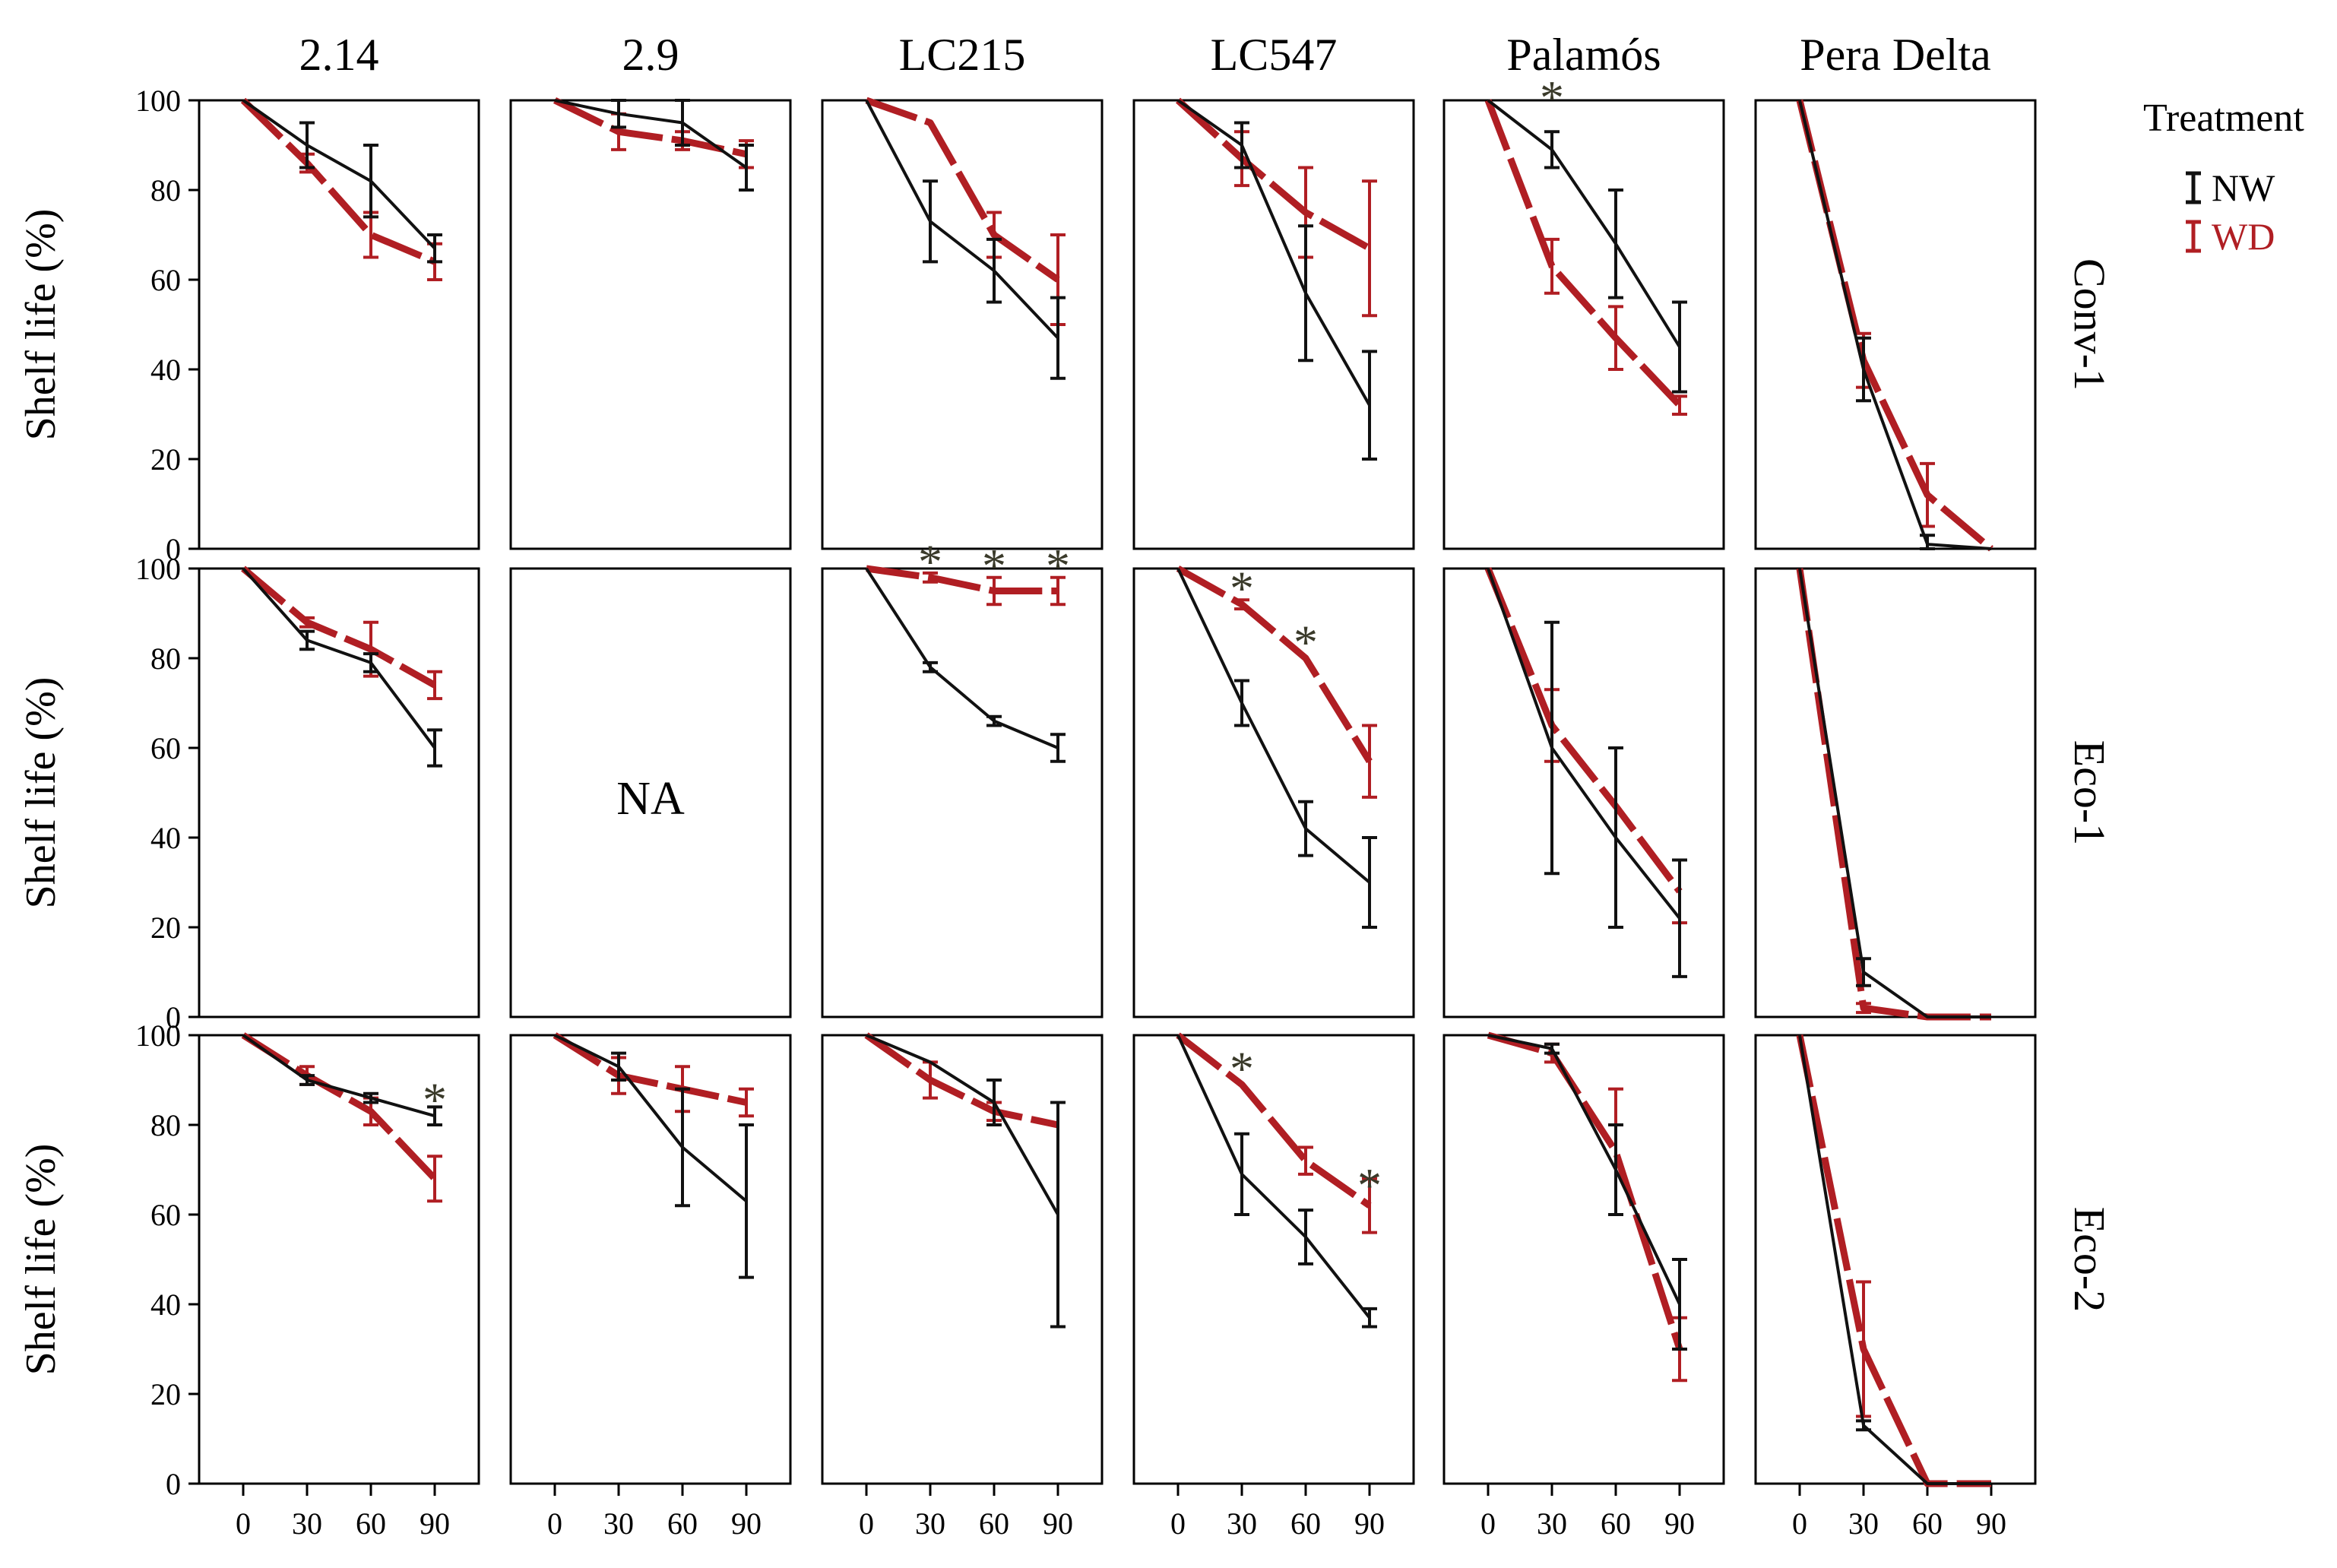 Image resolution: width=2337 pixels, height=1568 pixels. What do you see at coordinates (2224, 119) in the screenshot?
I see `legend-title: Treatment` at bounding box center [2224, 119].